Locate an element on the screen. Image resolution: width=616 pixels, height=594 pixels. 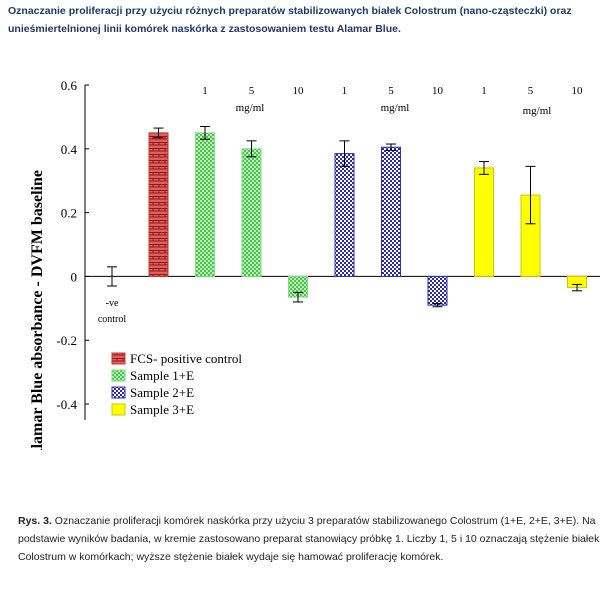
concentration-label-3: 5 is located at coordinates (252, 91).